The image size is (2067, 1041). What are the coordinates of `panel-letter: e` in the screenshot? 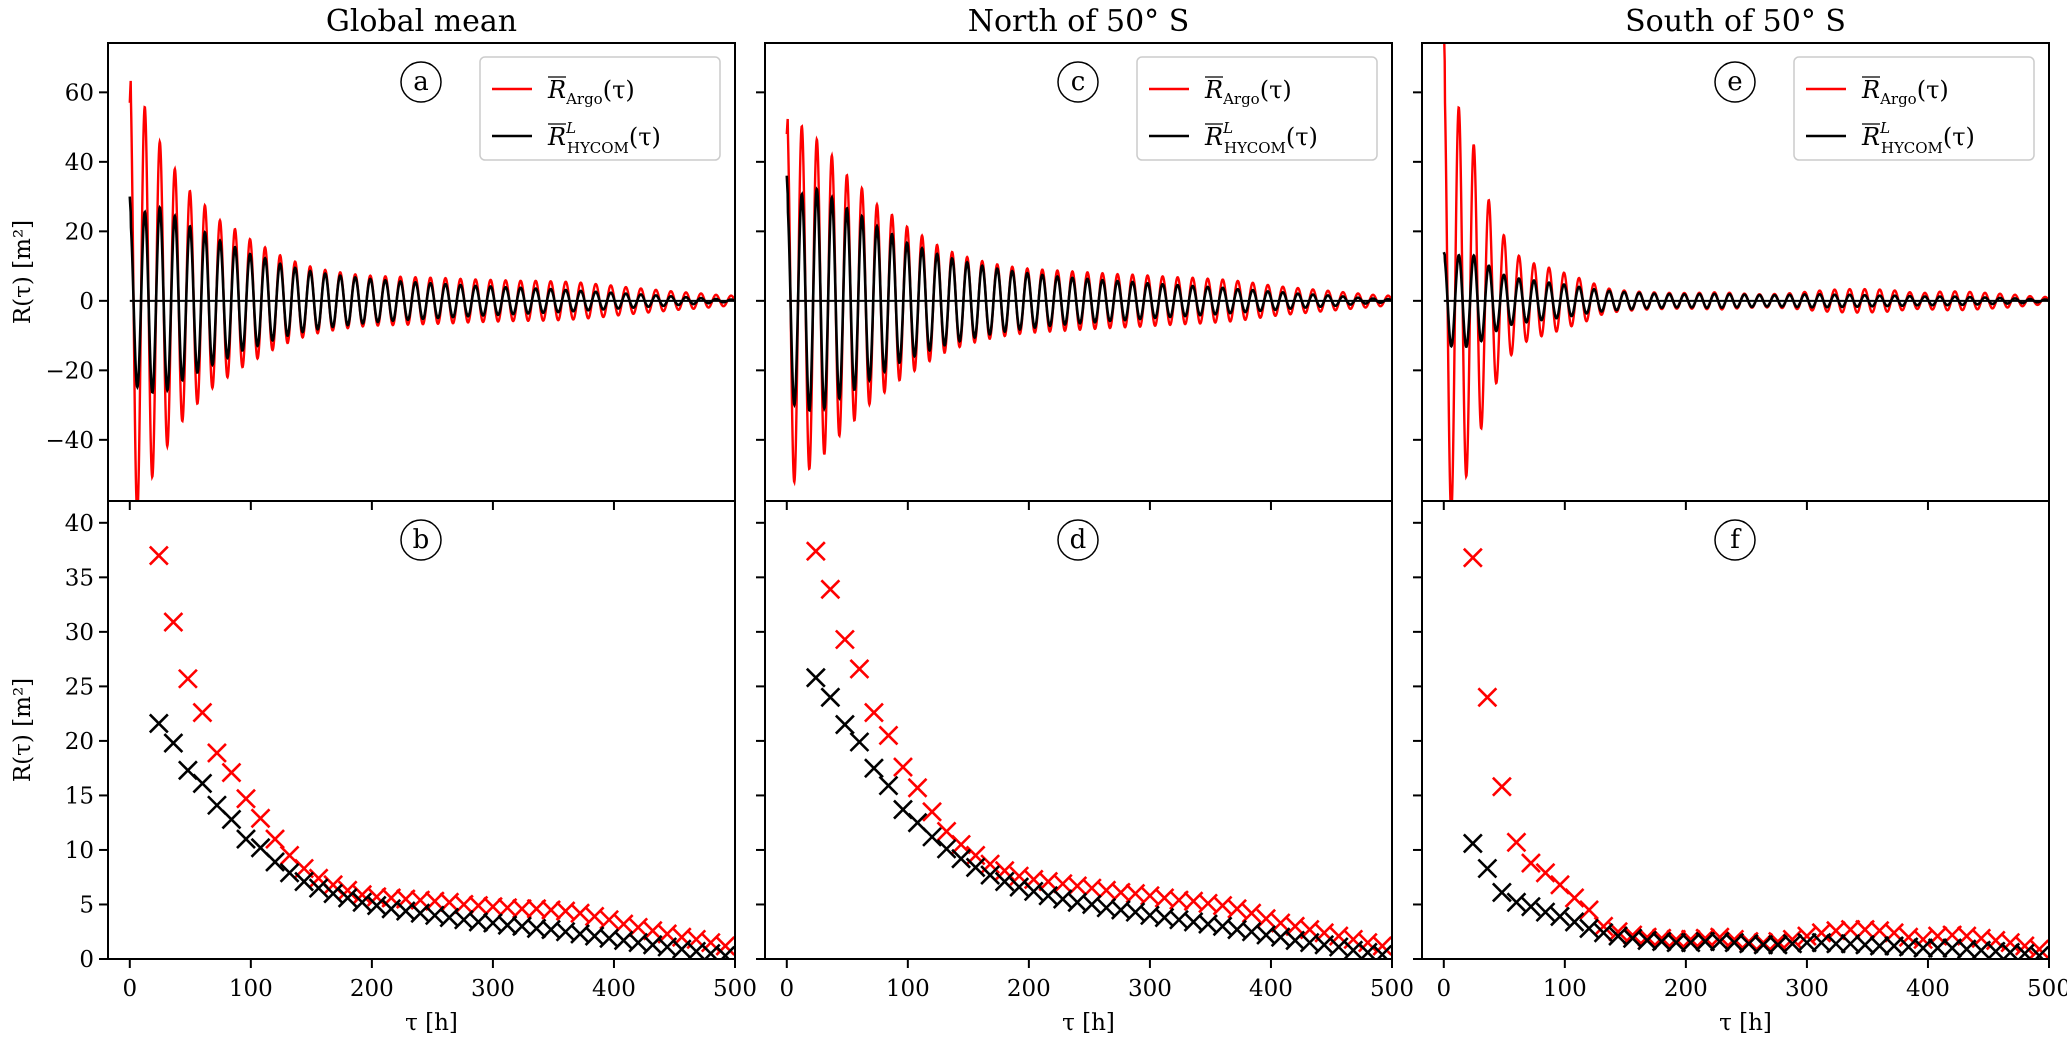 It's located at (1734, 82).